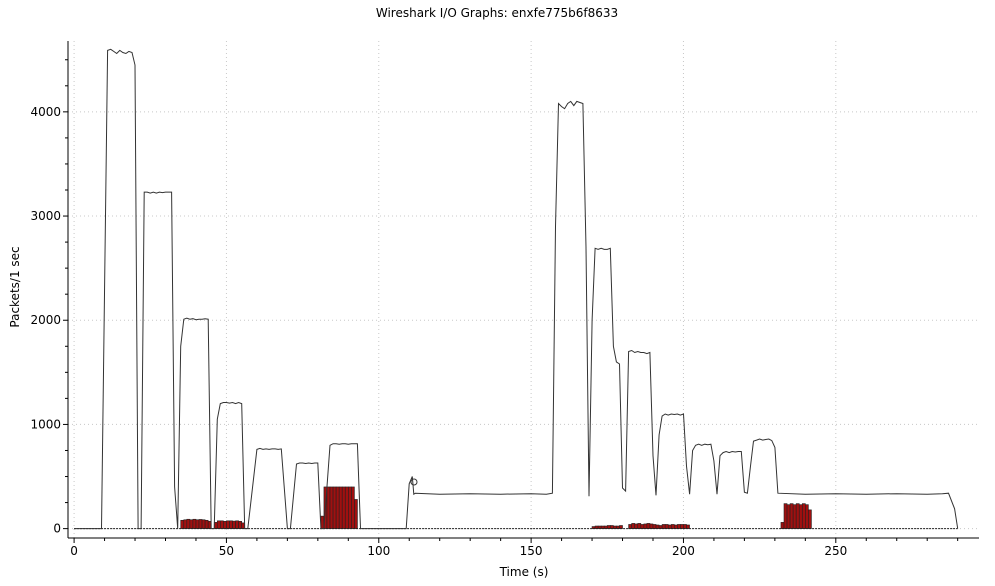 This screenshot has width=995, height=586. Describe the element at coordinates (74, 551) in the screenshot. I see `x-tick-label: 0` at that location.